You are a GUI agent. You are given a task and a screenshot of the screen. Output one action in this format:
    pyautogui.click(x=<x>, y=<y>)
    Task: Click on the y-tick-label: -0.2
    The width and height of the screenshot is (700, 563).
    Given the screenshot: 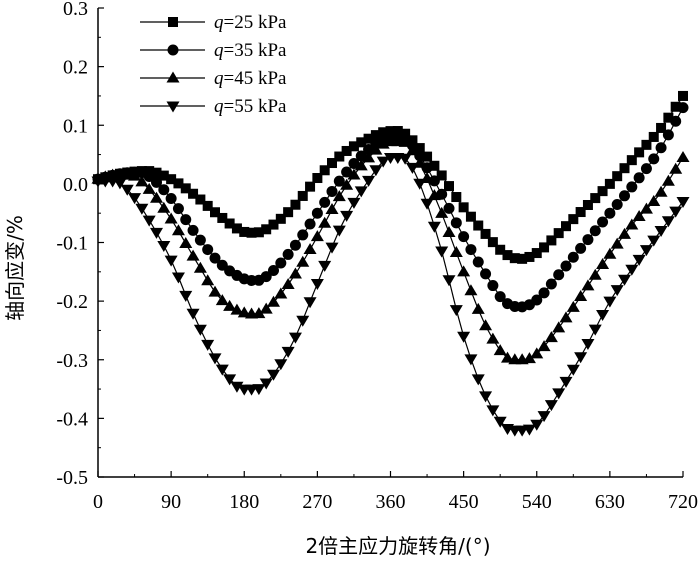 What is the action you would take?
    pyautogui.click(x=72, y=302)
    